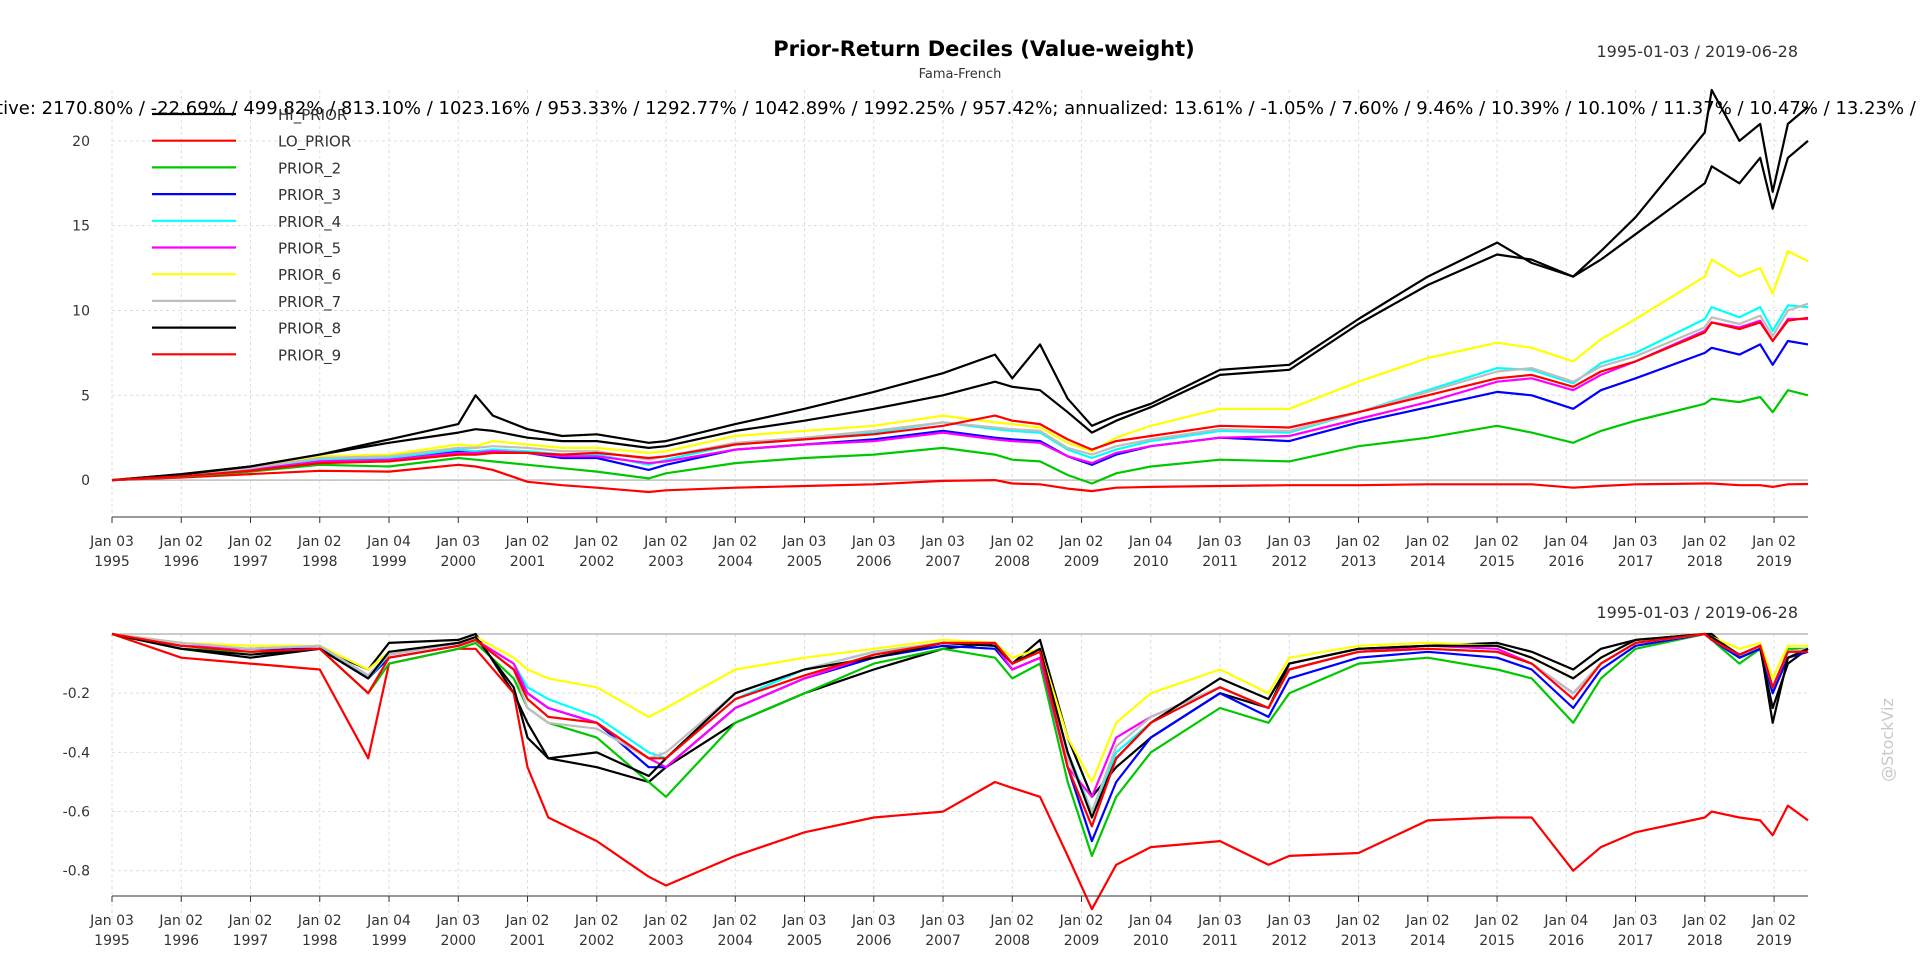 The image size is (1920, 960). What do you see at coordinates (1220, 941) in the screenshot?
I see `x-tick-label: 2011` at bounding box center [1220, 941].